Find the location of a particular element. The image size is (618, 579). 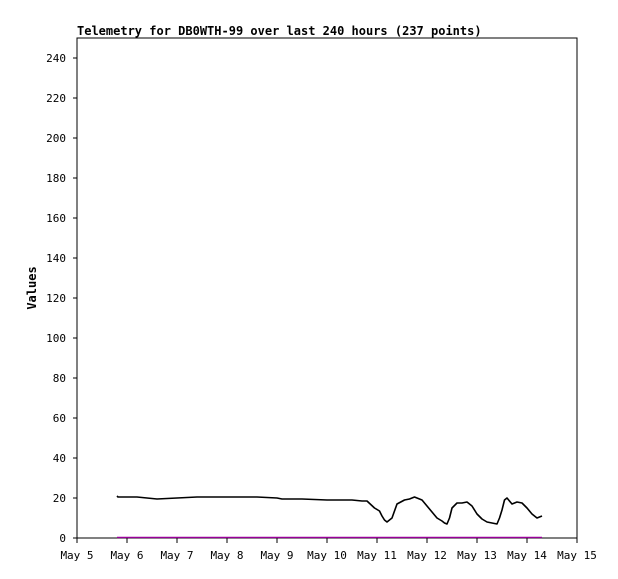

x-tick-label: May 15 is located at coordinates (577, 555).